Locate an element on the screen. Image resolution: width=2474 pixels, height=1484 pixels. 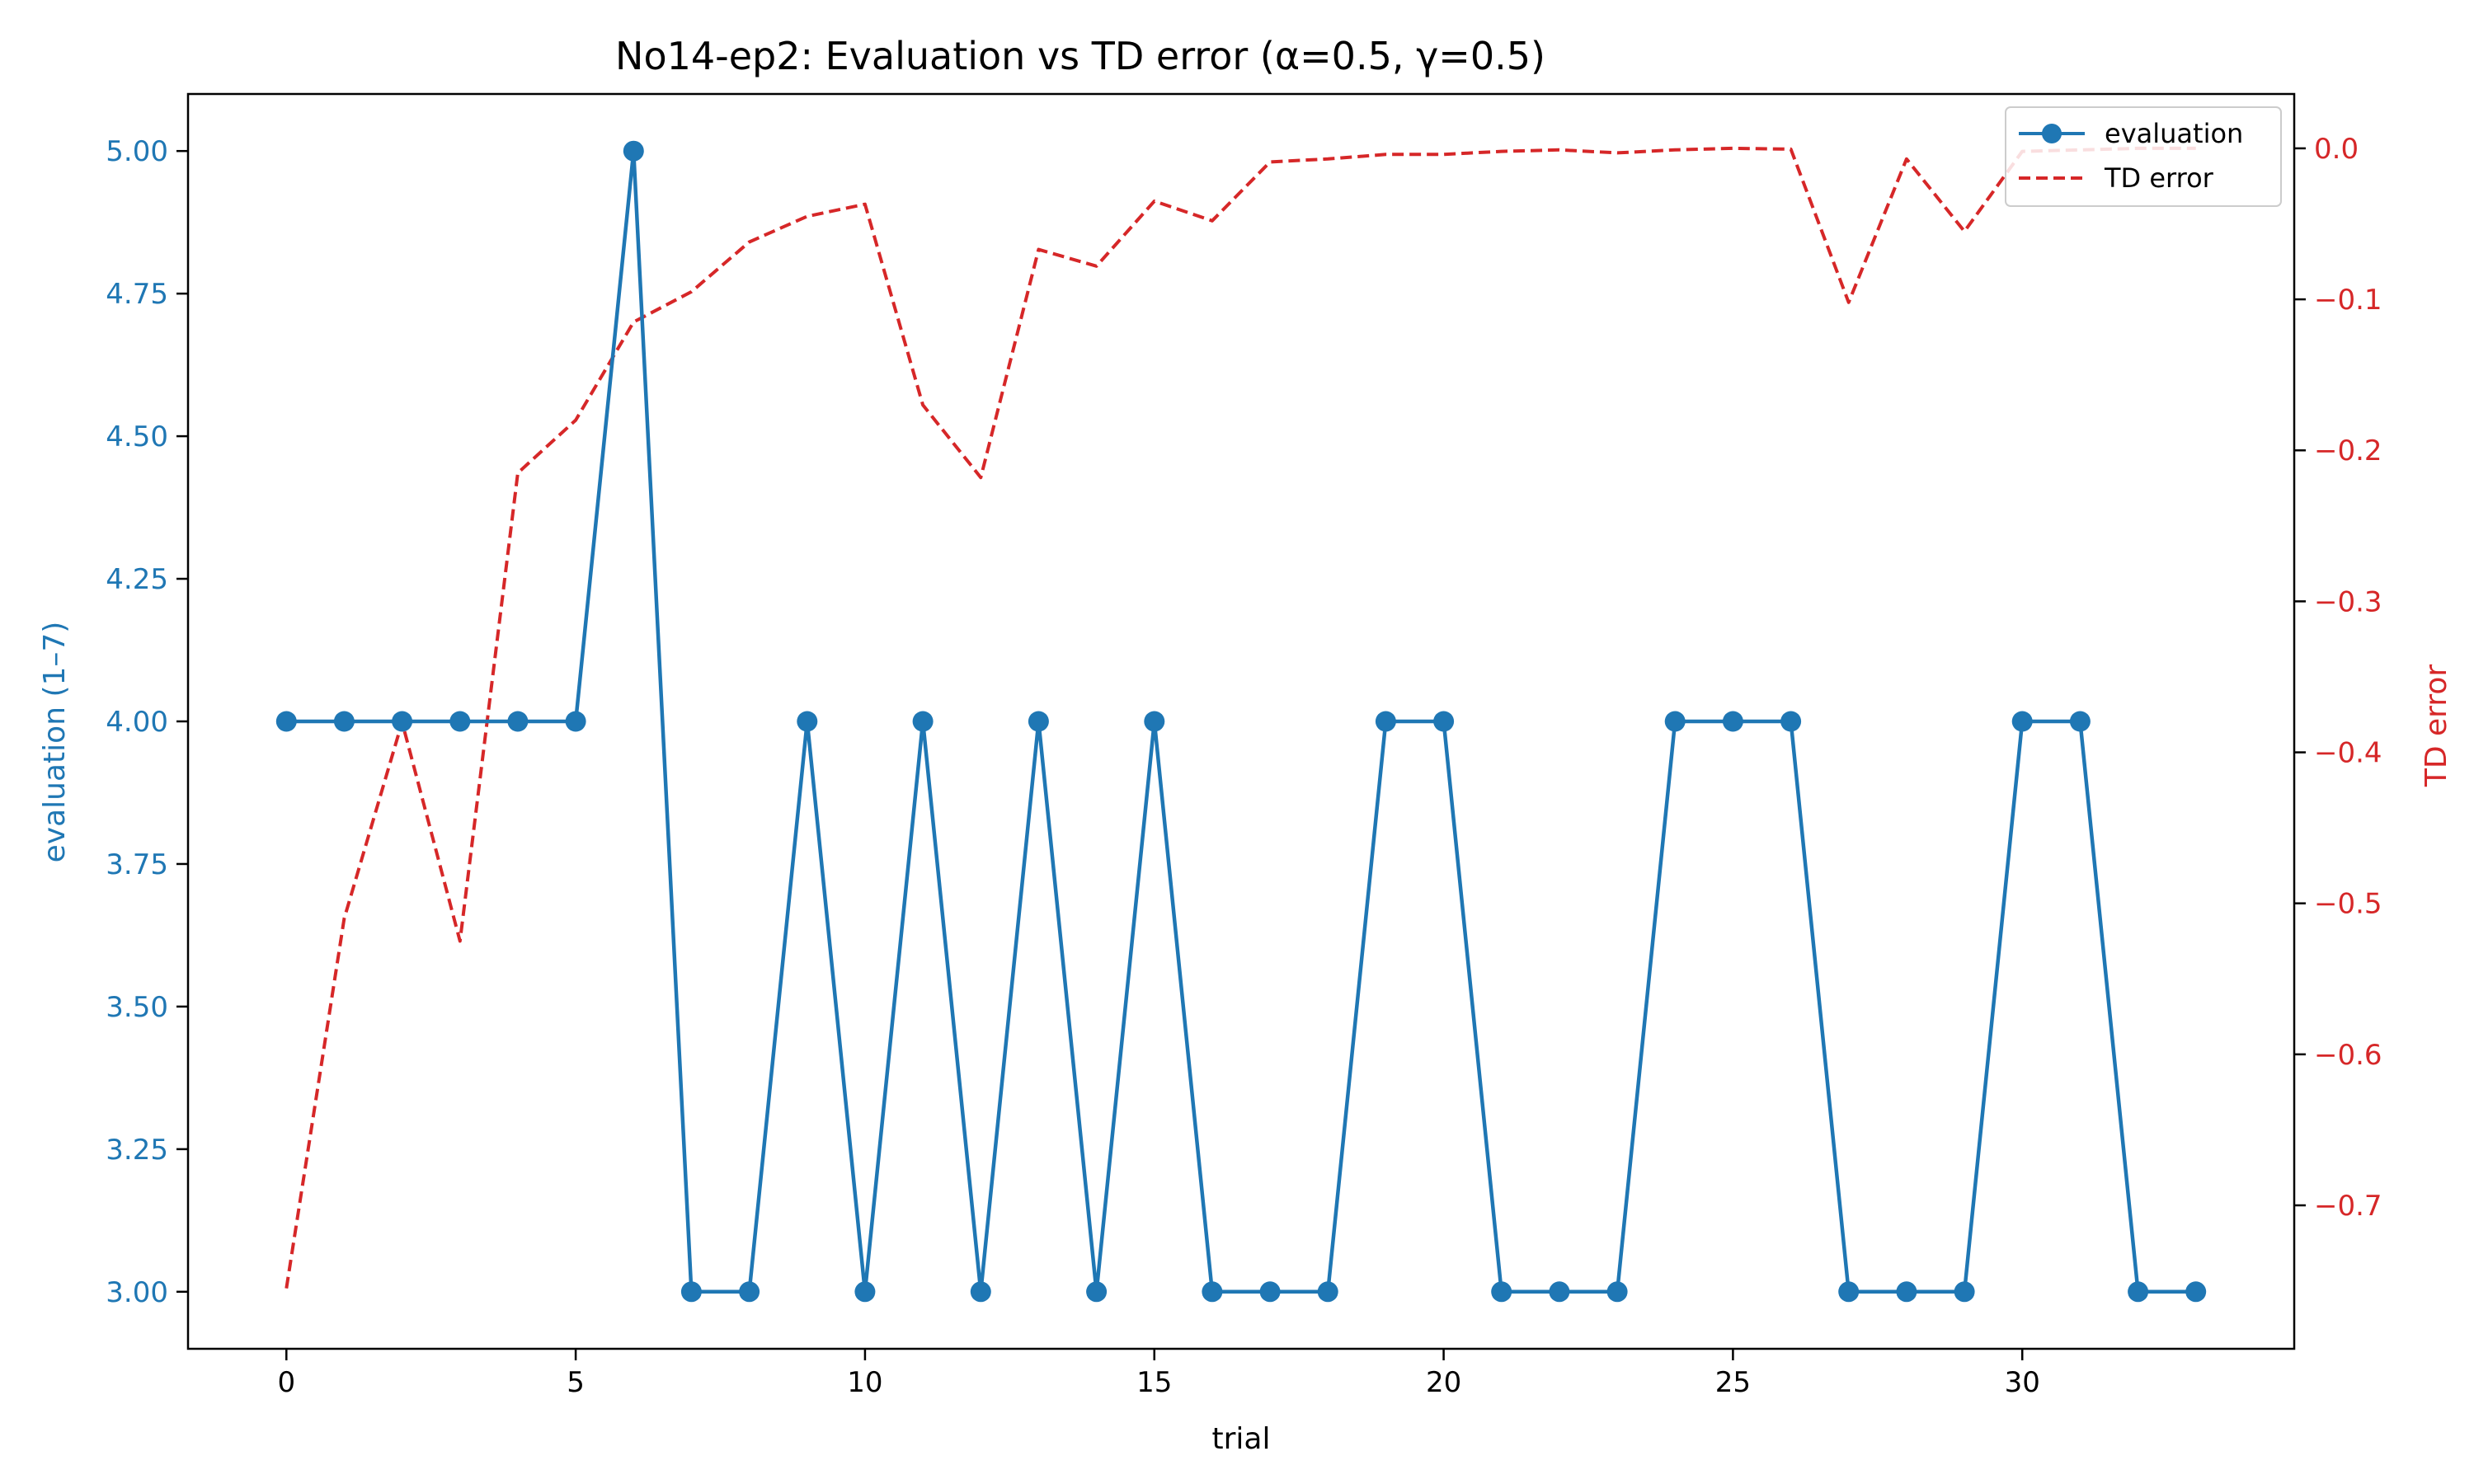
y-left-tick-label: 3.00 is located at coordinates (137, 1292).